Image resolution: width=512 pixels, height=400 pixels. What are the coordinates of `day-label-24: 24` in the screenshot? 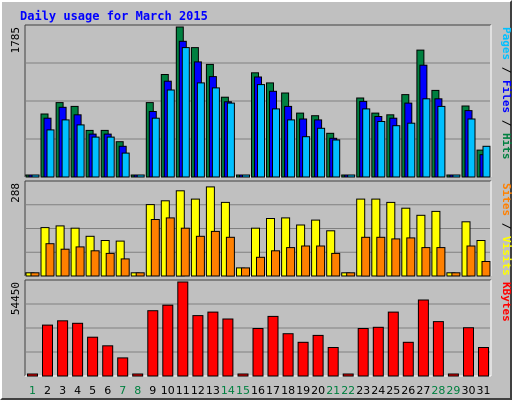 It's located at (378, 390).